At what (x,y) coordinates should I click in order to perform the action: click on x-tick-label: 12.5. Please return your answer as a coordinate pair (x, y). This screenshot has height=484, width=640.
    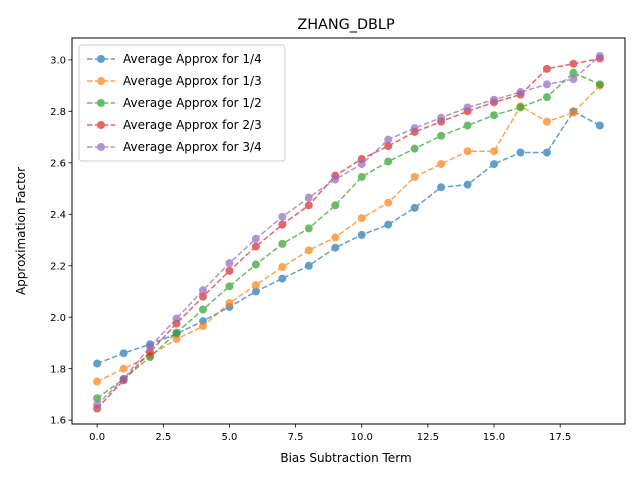
    Looking at the image, I should click on (428, 437).